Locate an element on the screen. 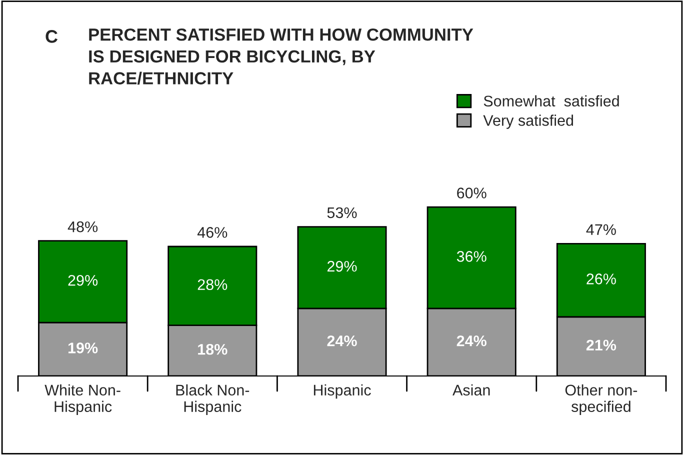 The height and width of the screenshot is (455, 684). data-label: 26% is located at coordinates (601, 279).